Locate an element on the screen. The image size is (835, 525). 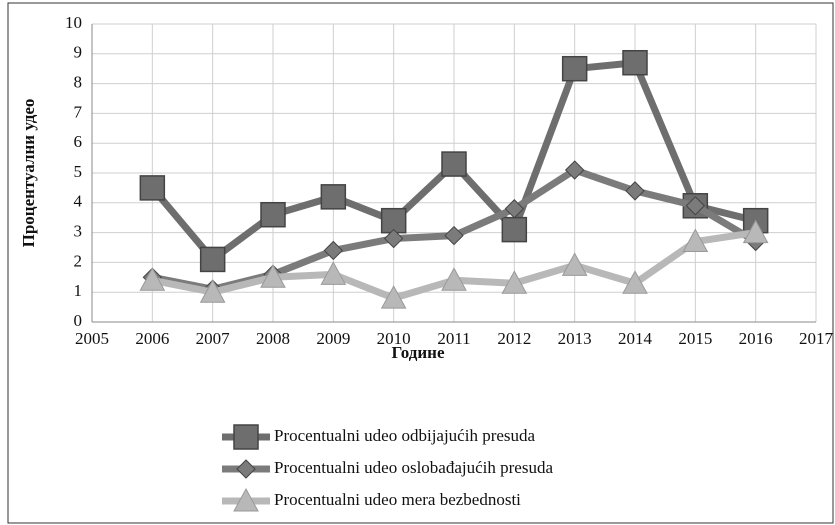
x-tick-label: 2016 is located at coordinates (756, 338).